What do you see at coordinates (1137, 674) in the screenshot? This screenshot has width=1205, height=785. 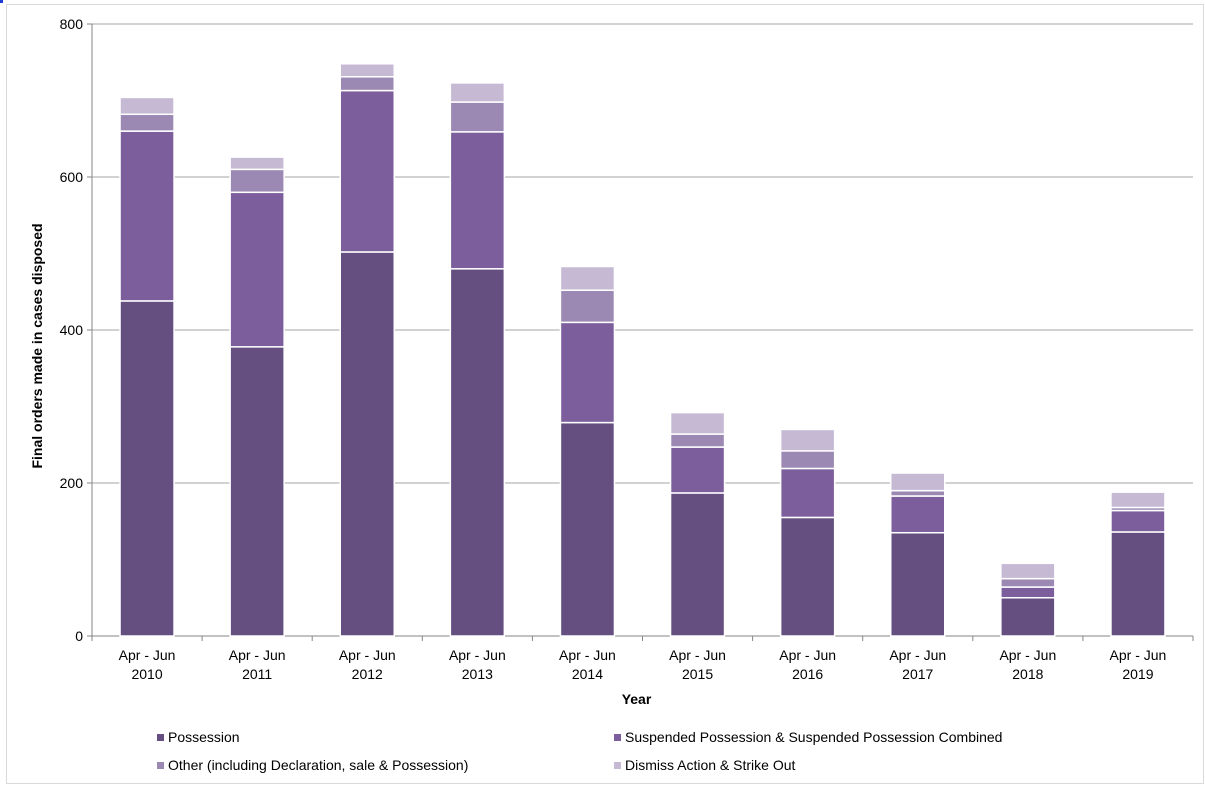 I see `x-tick-label: 2019` at bounding box center [1137, 674].